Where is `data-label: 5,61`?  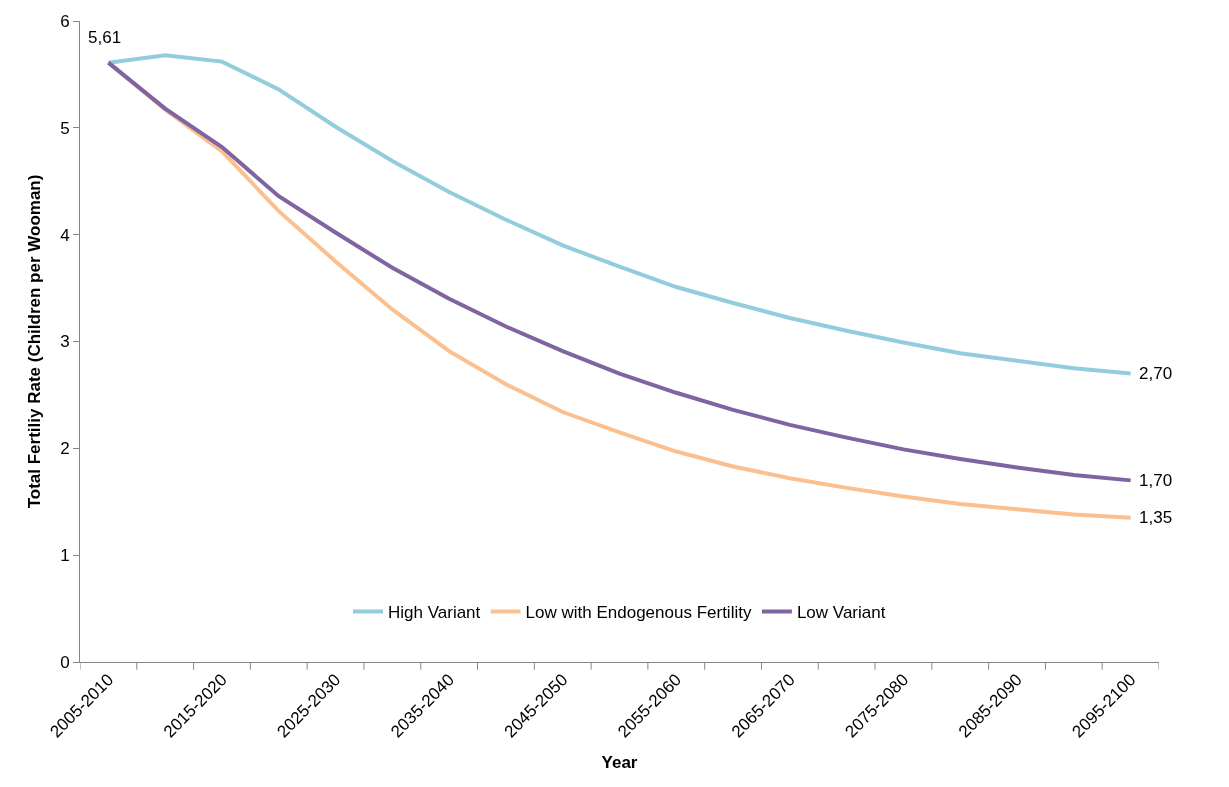
data-label: 5,61 is located at coordinates (105, 37).